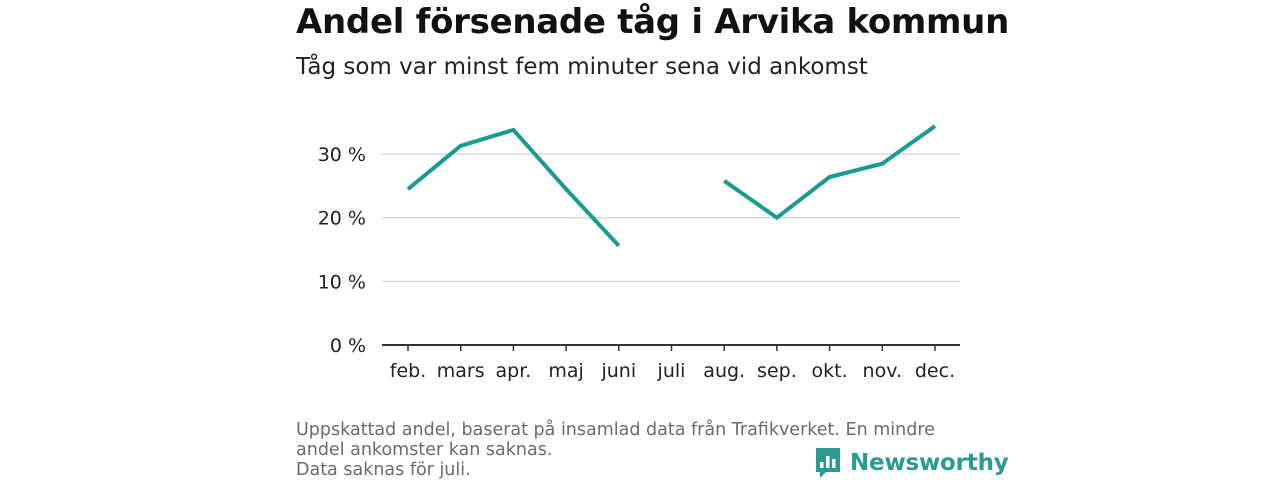 The width and height of the screenshot is (1280, 480). I want to click on note-missing: Data saknas för juli., so click(383, 470).